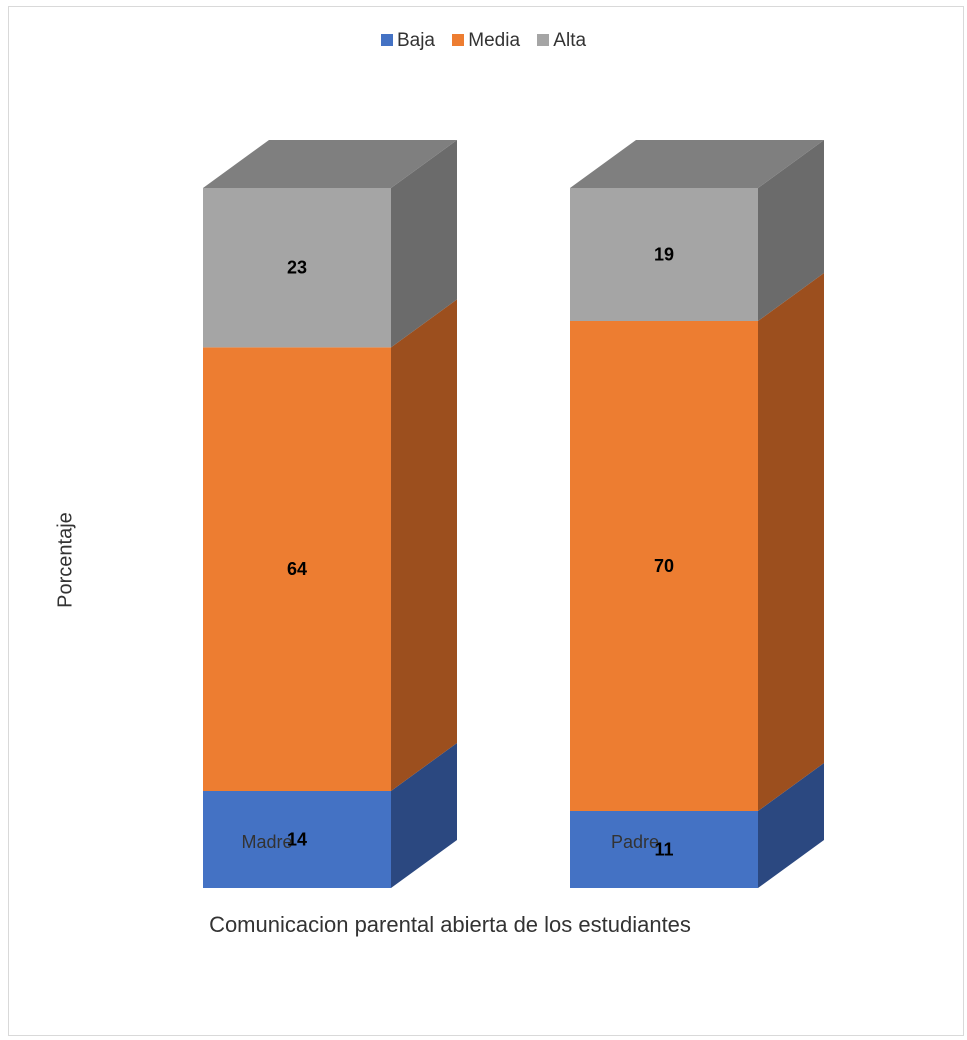 This screenshot has width=967, height=1040. I want to click on legend-label-alta: Alta, so click(570, 40).